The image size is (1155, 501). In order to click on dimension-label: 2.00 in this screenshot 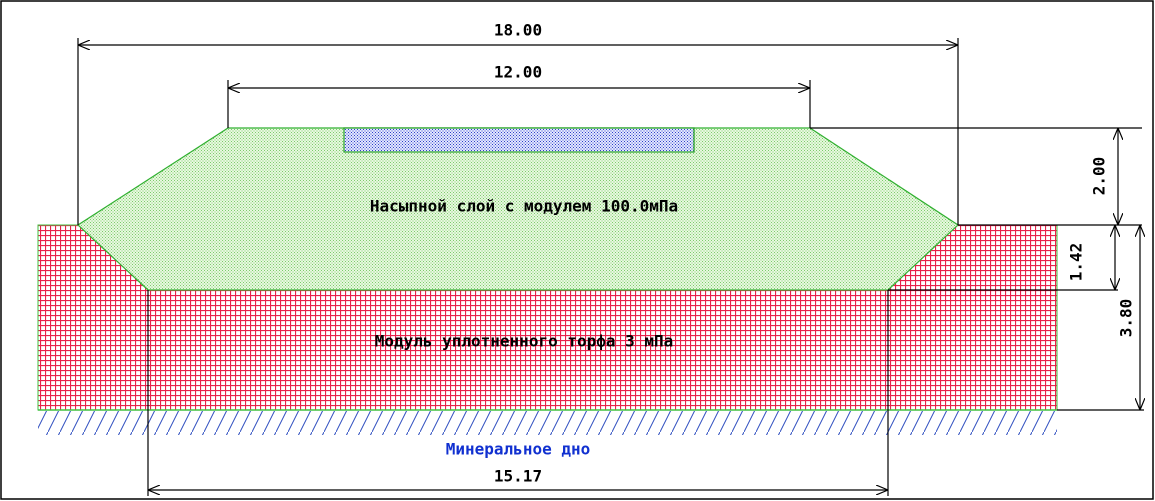, I will do `click(1099, 176)`.